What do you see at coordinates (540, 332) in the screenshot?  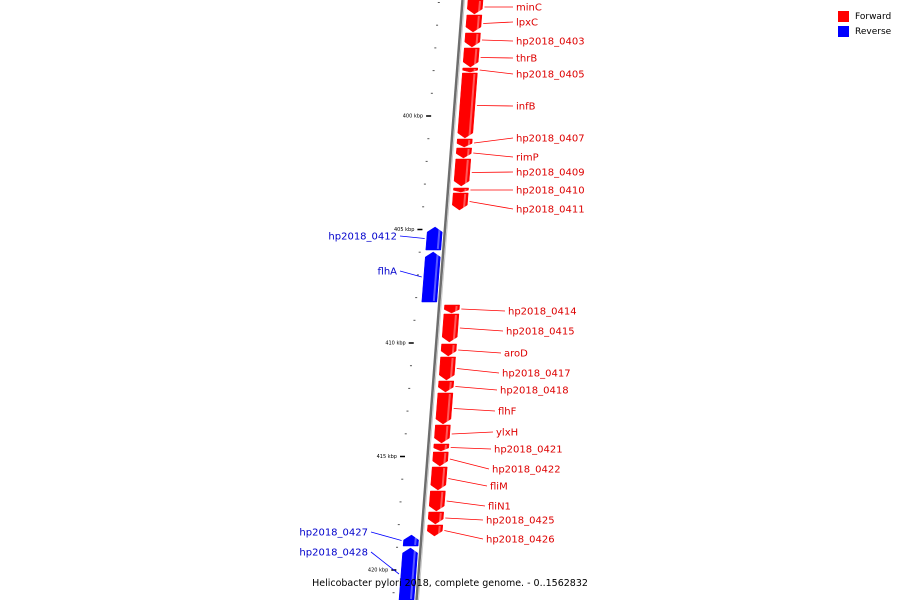 I see `gene-label: hp2018_0415` at bounding box center [540, 332].